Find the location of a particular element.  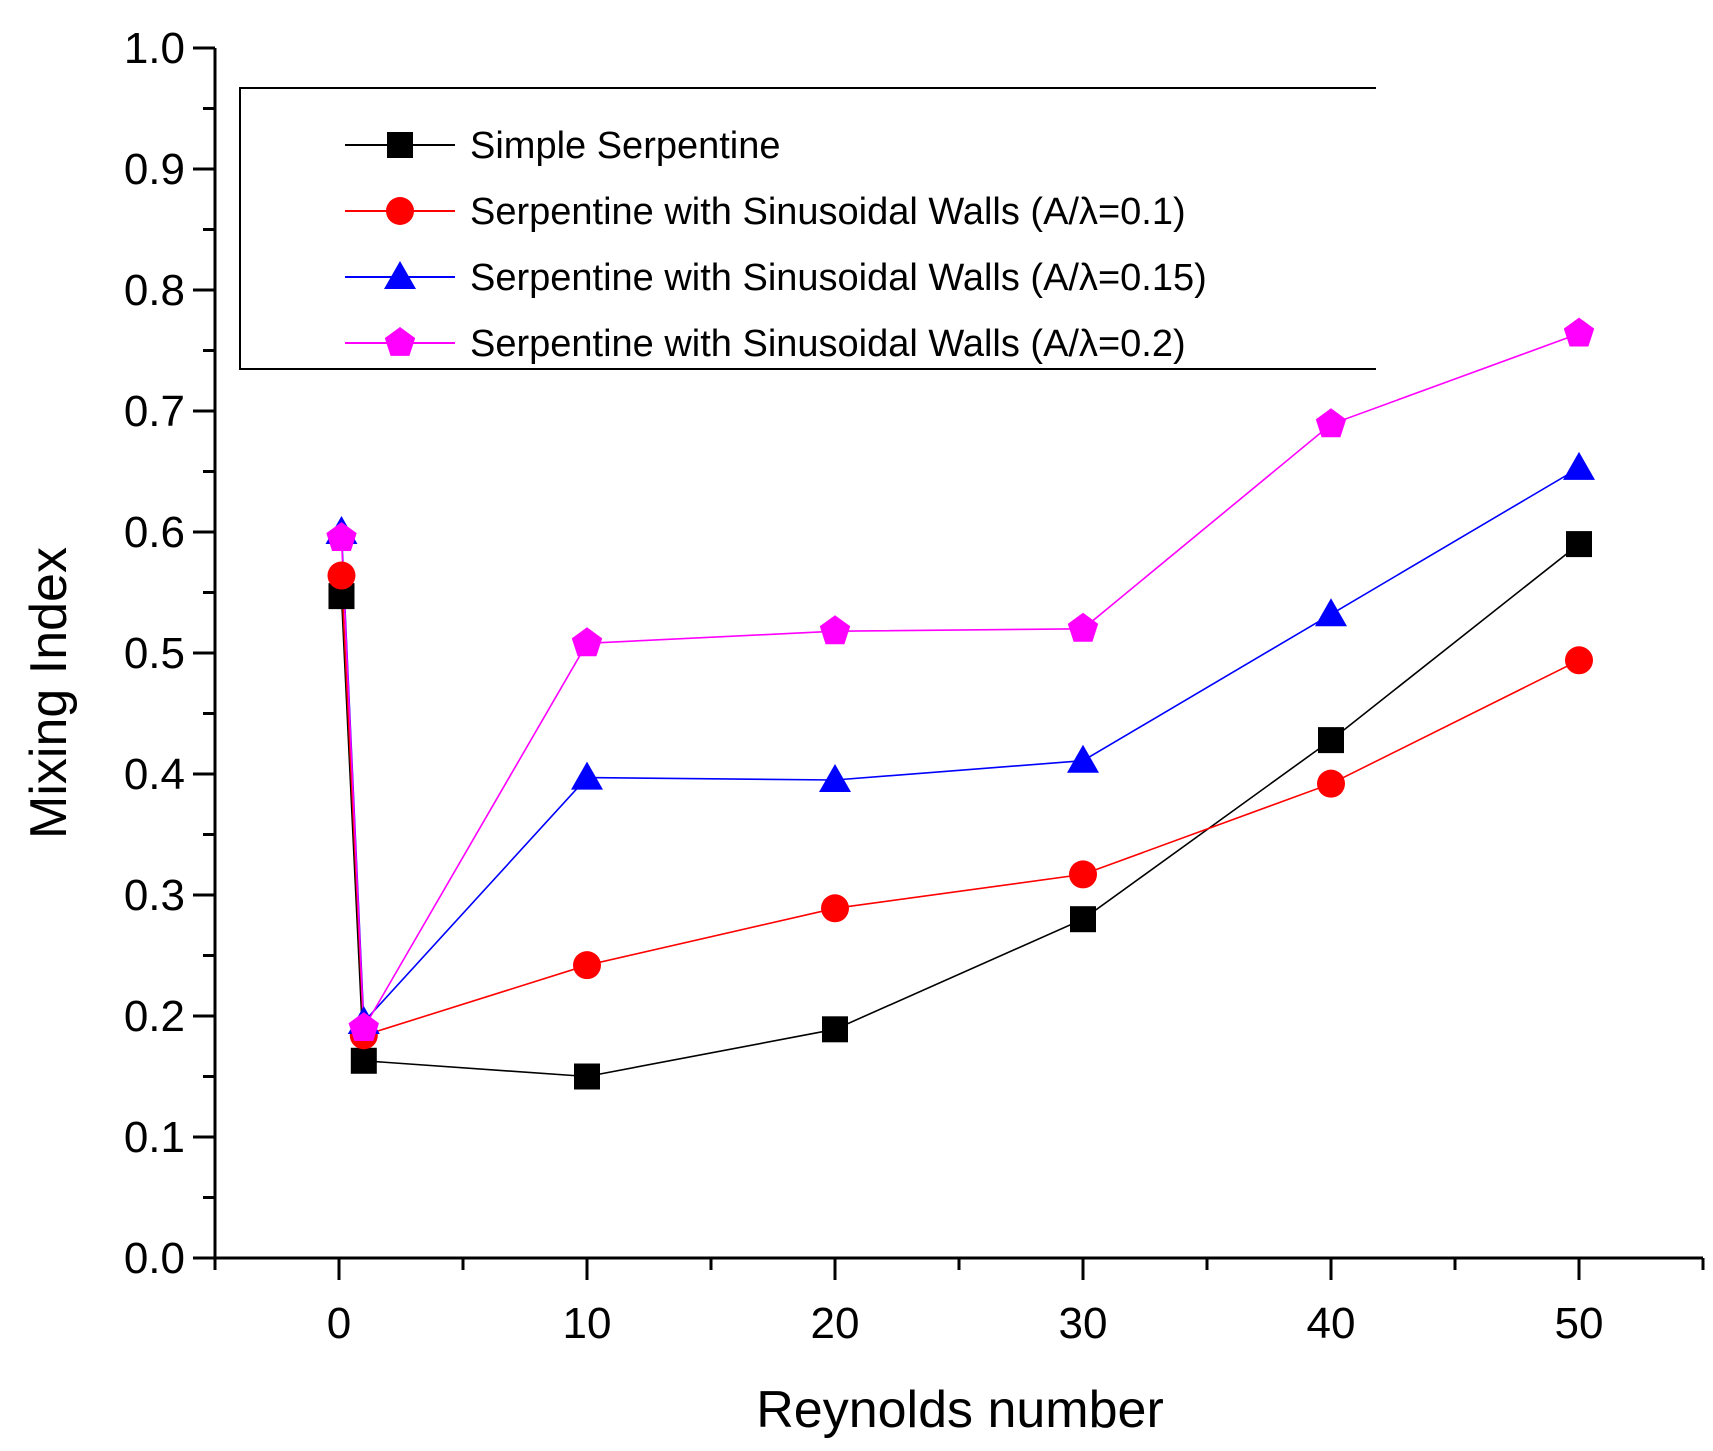

y-tick-label: 0.0 is located at coordinates (154, 1258).